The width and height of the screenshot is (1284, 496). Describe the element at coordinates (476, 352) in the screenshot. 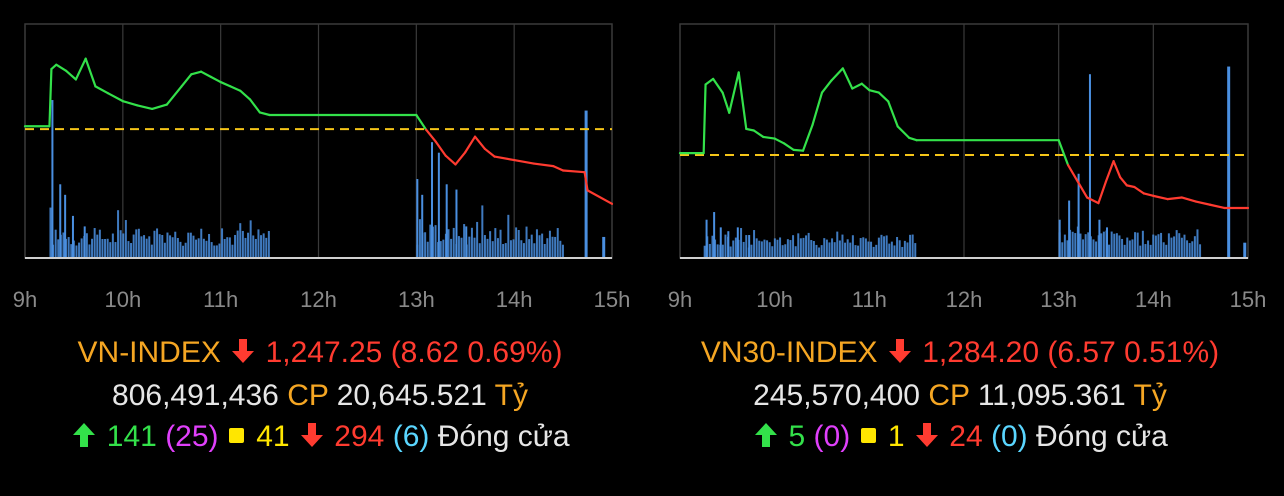

I see `index-change: (8.62 0.69%)` at that location.